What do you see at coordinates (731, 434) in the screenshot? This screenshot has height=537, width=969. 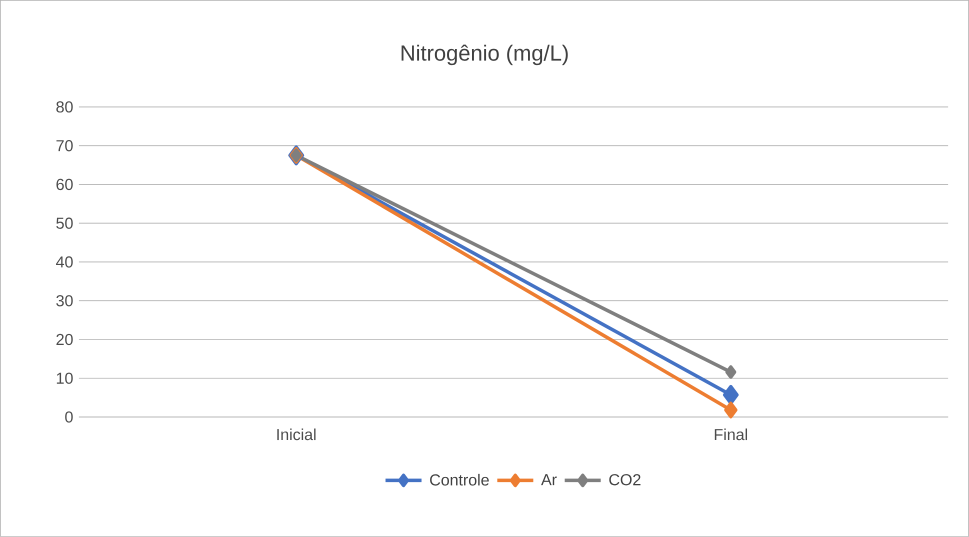 I see `x-tick-label: Final` at bounding box center [731, 434].